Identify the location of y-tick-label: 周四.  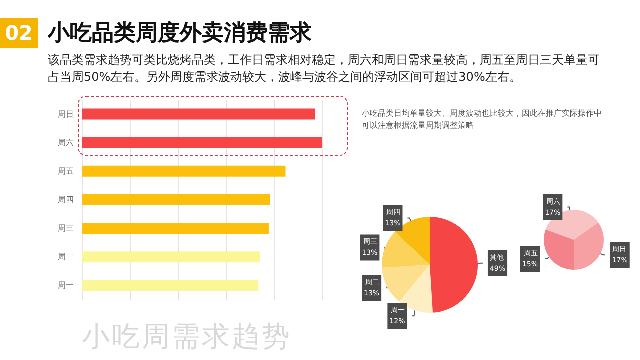
(66, 200).